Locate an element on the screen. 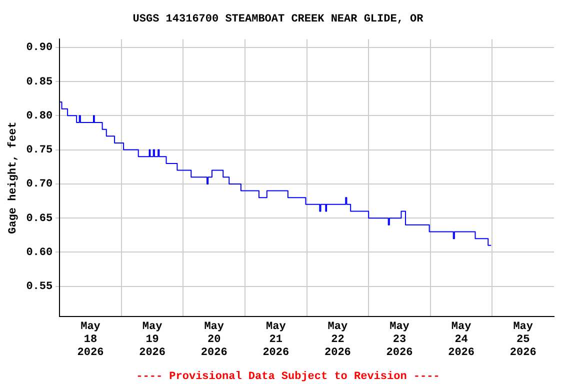 Image resolution: width=576 pixels, height=384 pixels. text: ---- Provisional Data Subject to Revision ---- is located at coordinates (288, 377).